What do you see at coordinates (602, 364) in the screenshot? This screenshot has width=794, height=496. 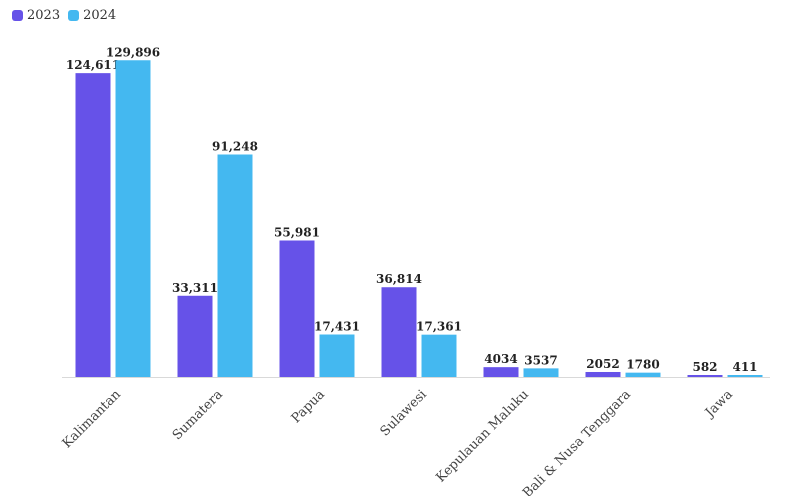 I see `data-label-2023-5: 2052` at bounding box center [602, 364].